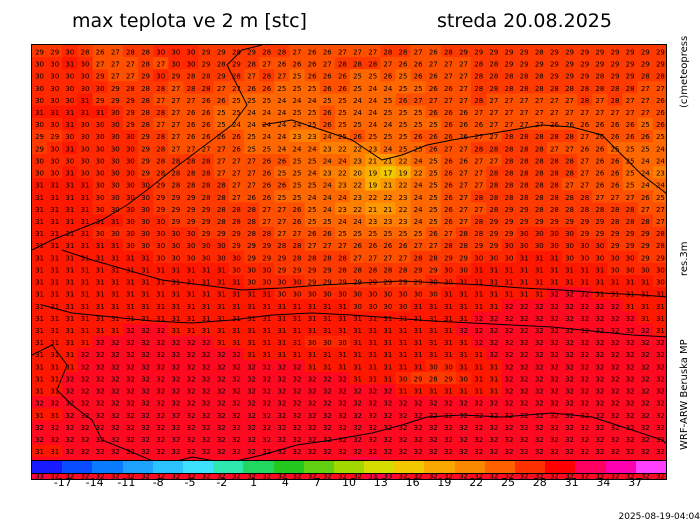 The image size is (700, 525). I want to click on grid-value: 21, so click(372, 210).